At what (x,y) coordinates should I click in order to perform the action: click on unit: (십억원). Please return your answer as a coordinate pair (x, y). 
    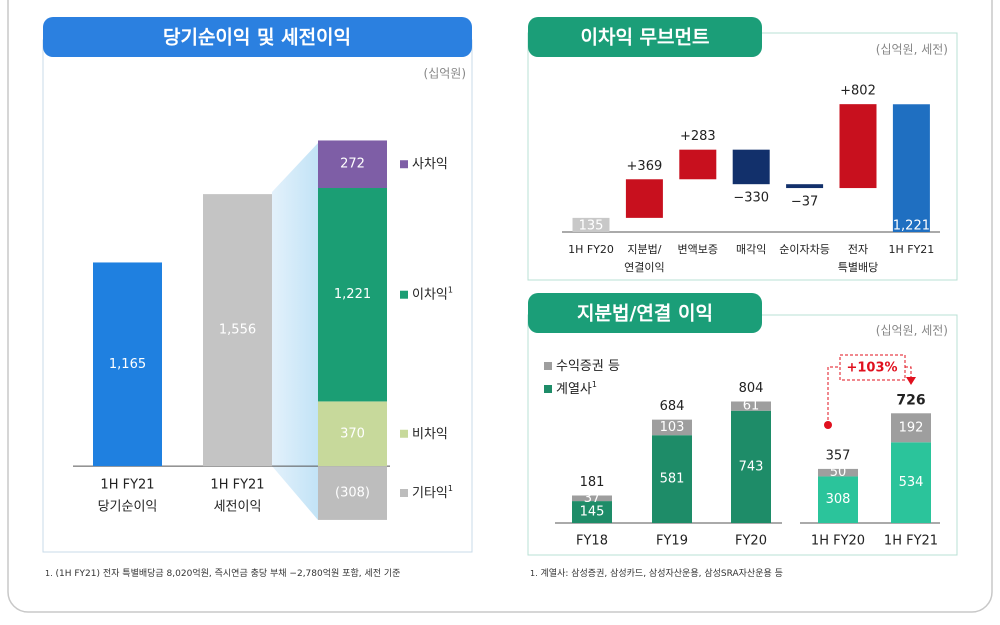
    Looking at the image, I should click on (445, 74).